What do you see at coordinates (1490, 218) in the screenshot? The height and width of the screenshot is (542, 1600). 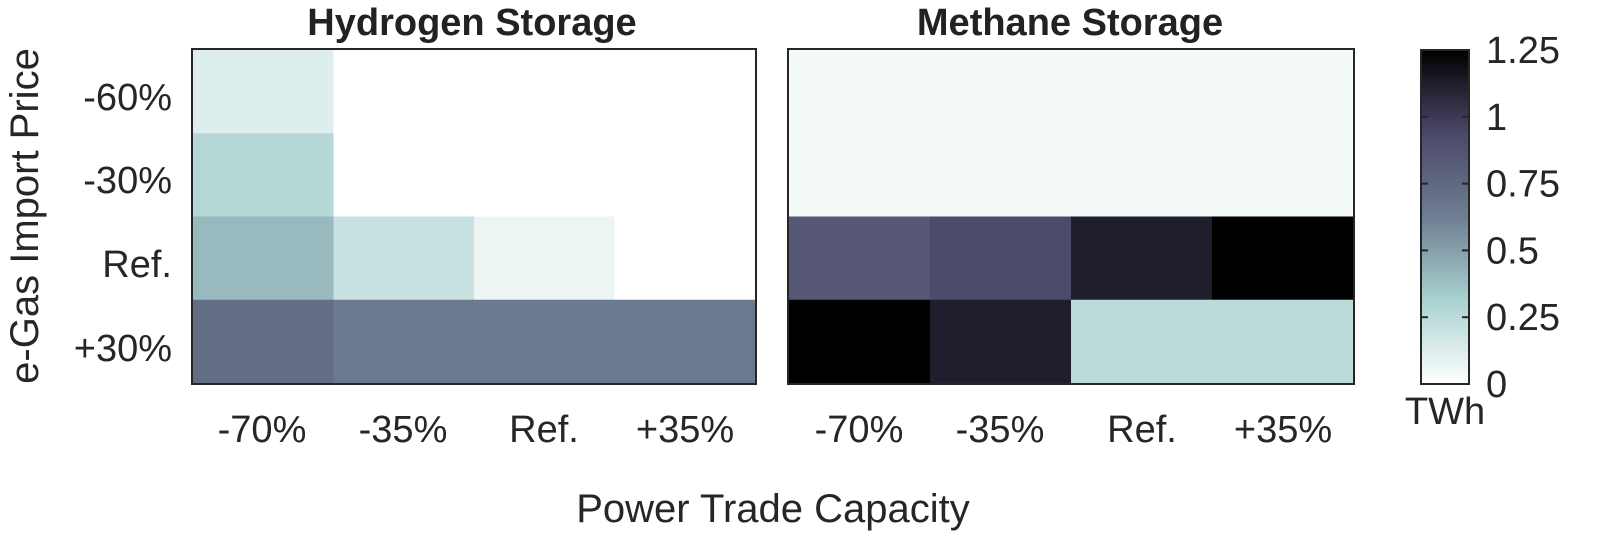 I see `colorbar-ticks: 0 0.25 0.5 0.75 1 1.25` at bounding box center [1490, 218].